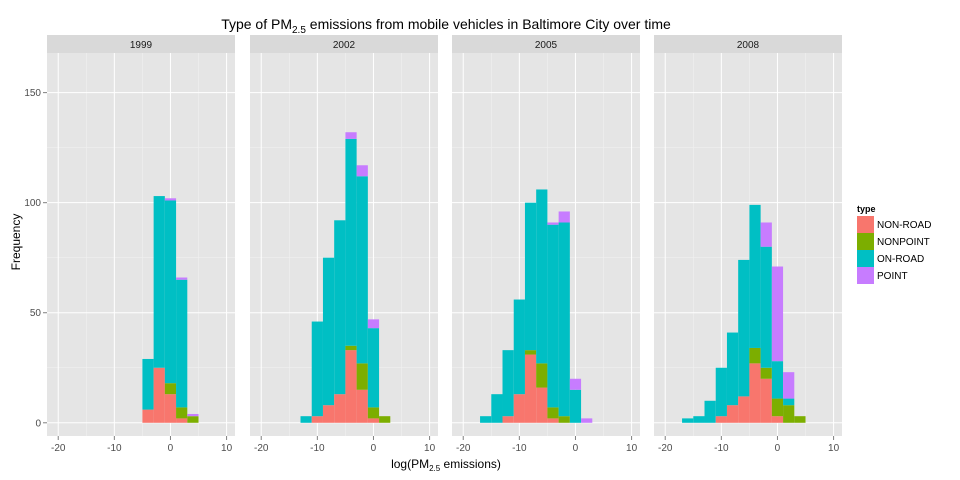 This screenshot has height=480, width=960. Describe the element at coordinates (866, 209) in the screenshot. I see `legend-title: type` at that location.